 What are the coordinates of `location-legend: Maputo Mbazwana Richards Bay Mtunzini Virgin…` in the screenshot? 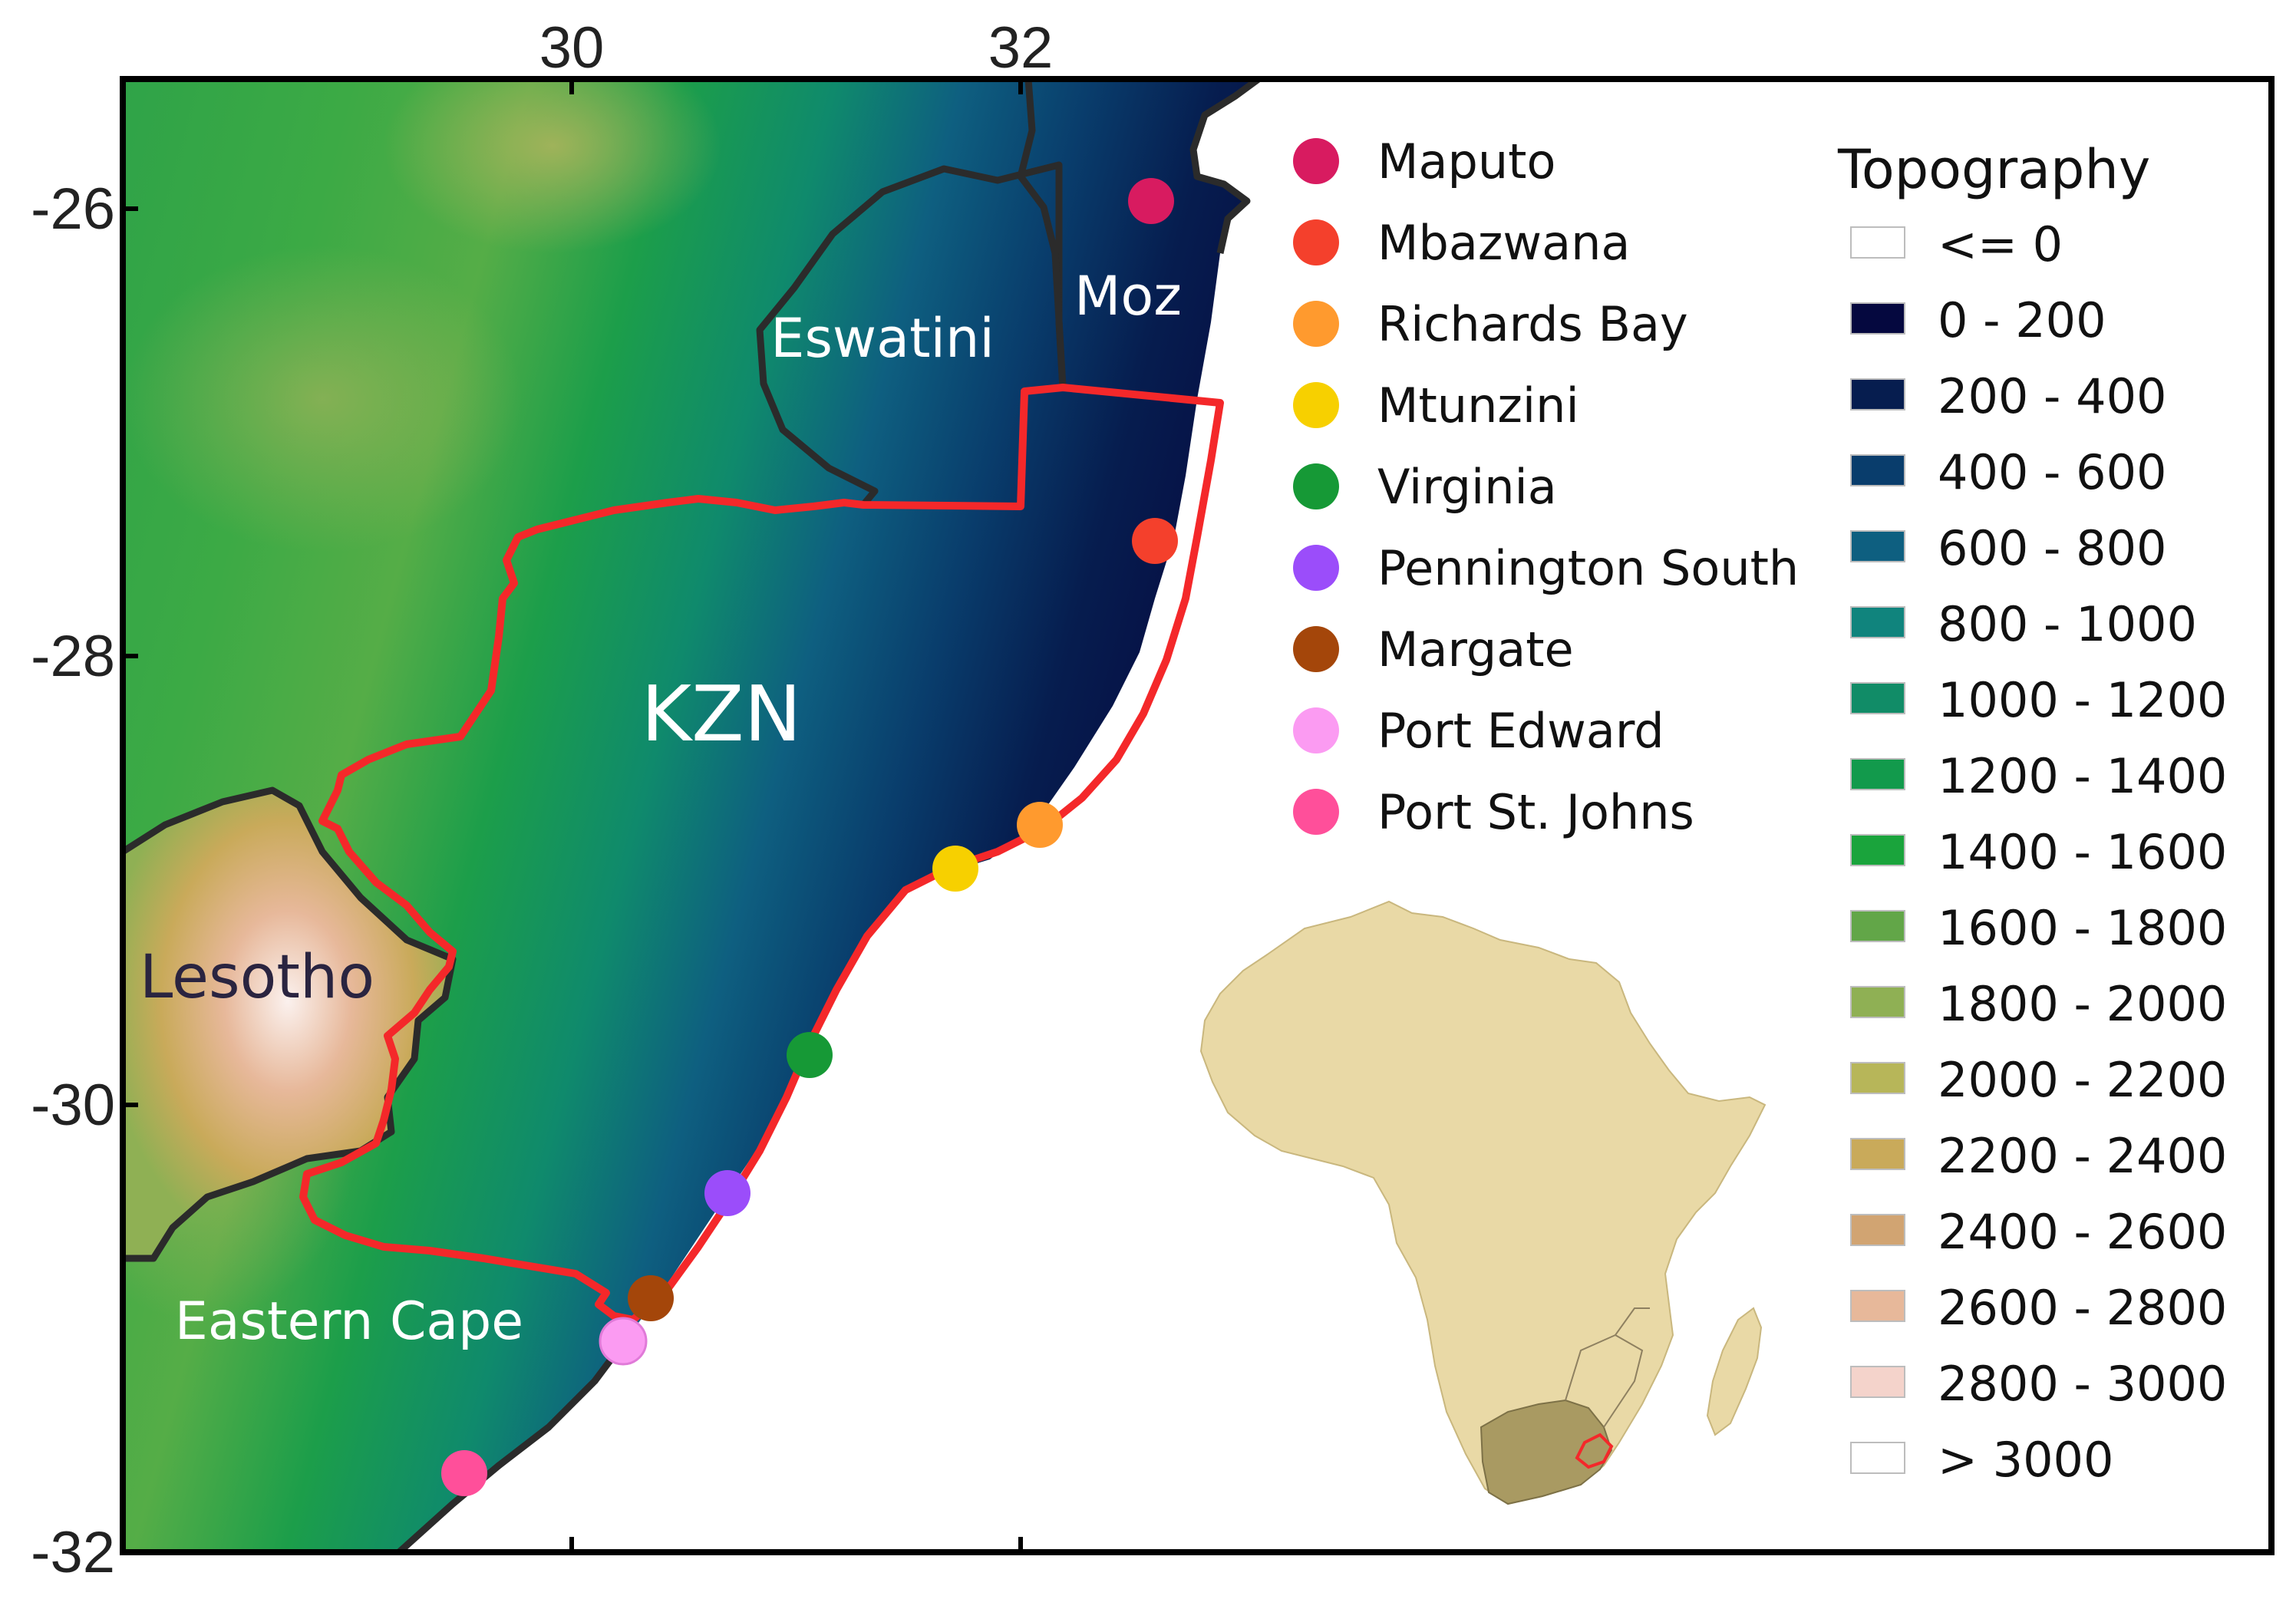 It's located at (1546, 487).